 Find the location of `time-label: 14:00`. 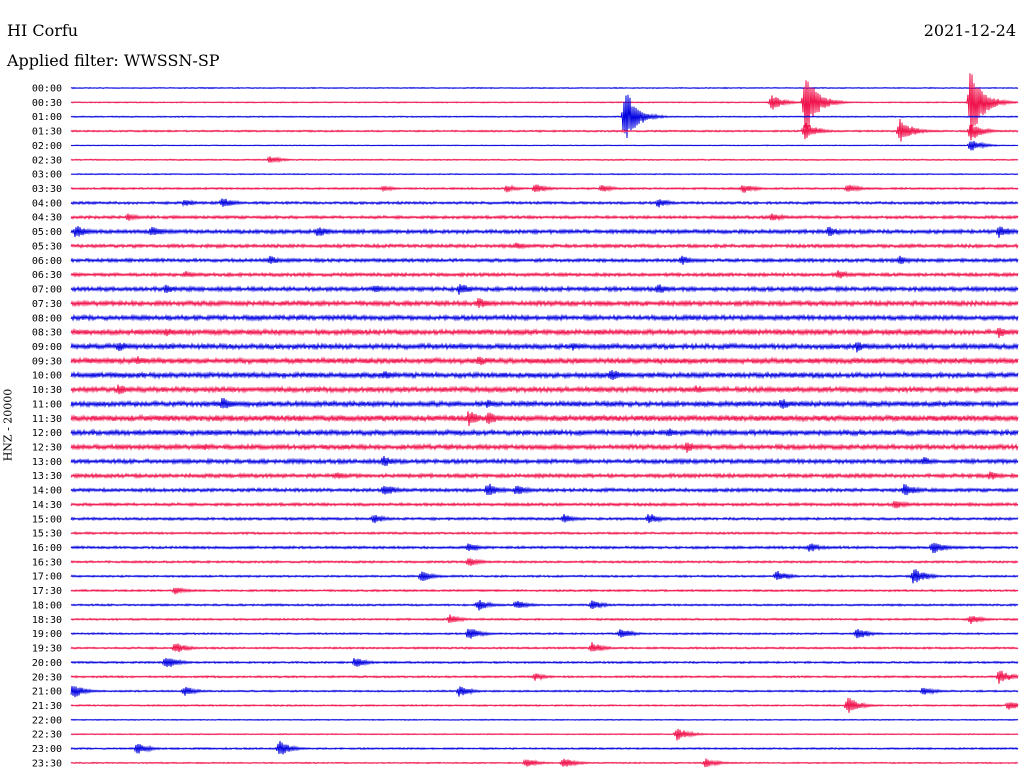

time-label: 14:00 is located at coordinates (47, 491).